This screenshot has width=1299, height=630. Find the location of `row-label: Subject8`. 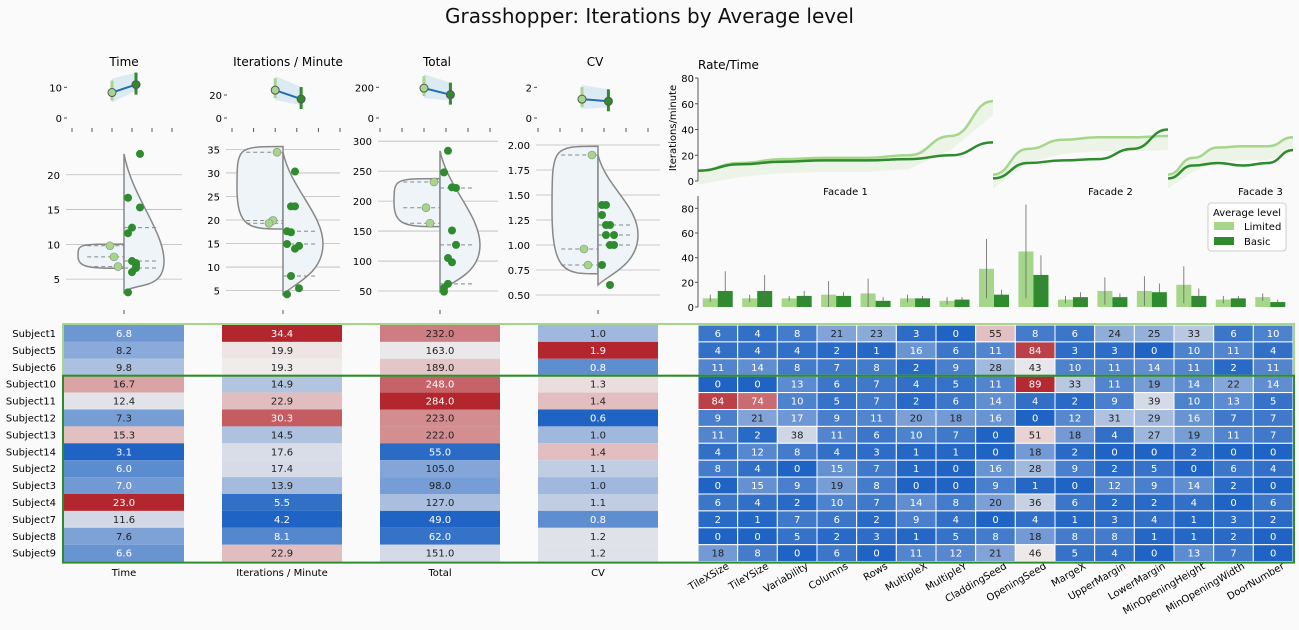

row-label: Subject8 is located at coordinates (34, 537).